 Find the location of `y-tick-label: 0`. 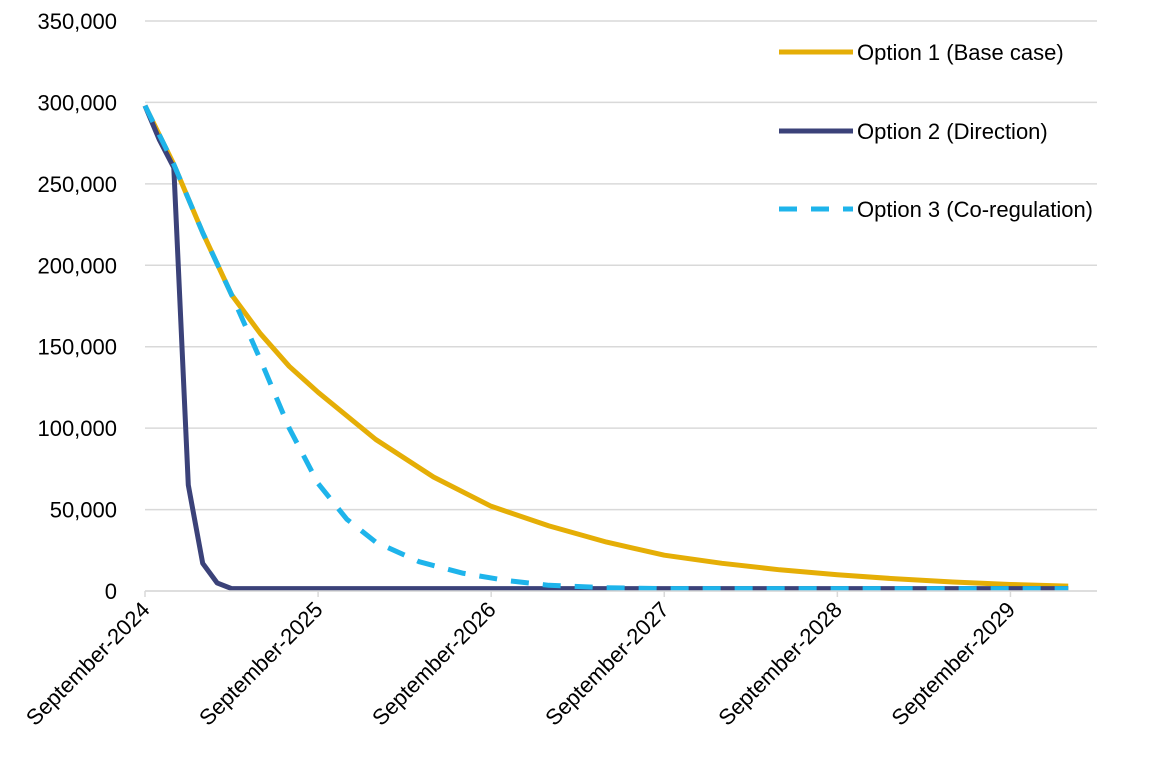

y-tick-label: 0 is located at coordinates (111, 591).